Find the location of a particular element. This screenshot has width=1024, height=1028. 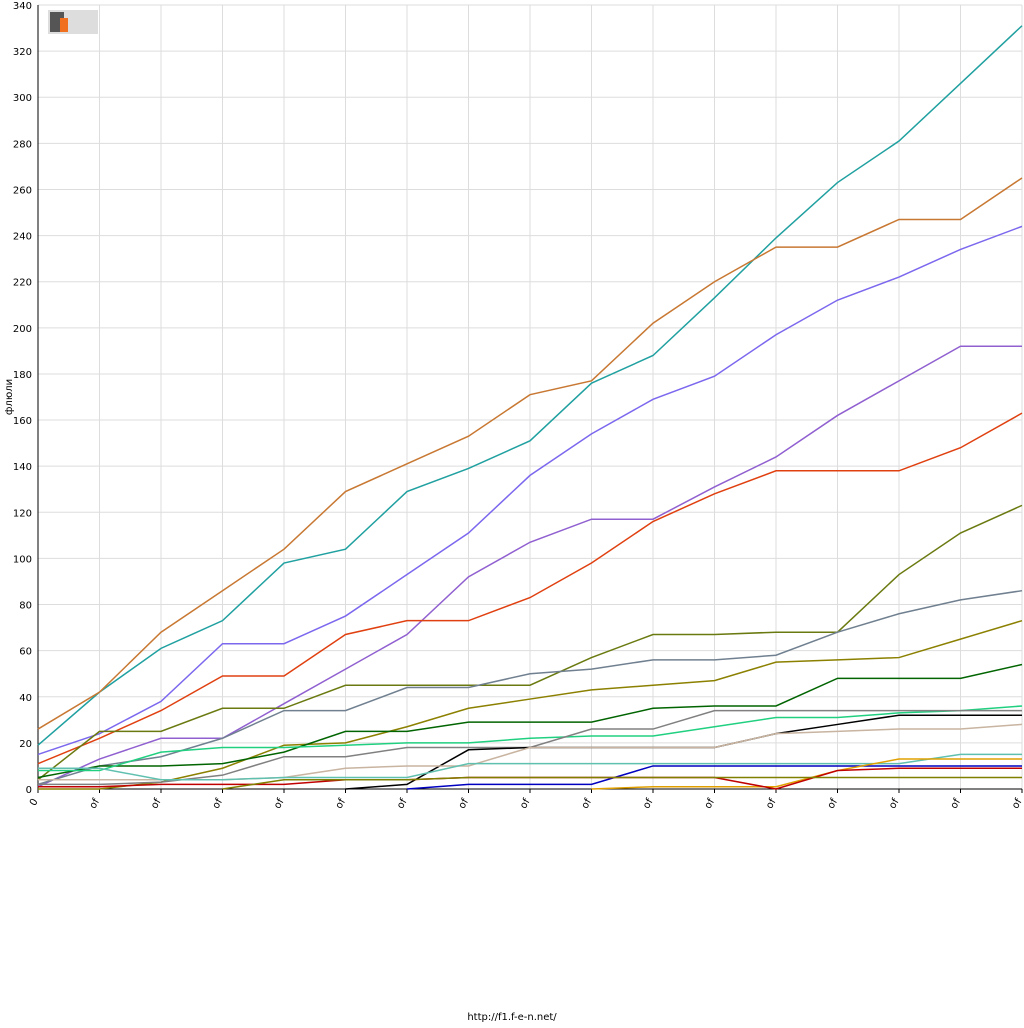

y-tick-label: 280 is located at coordinates (22, 144).